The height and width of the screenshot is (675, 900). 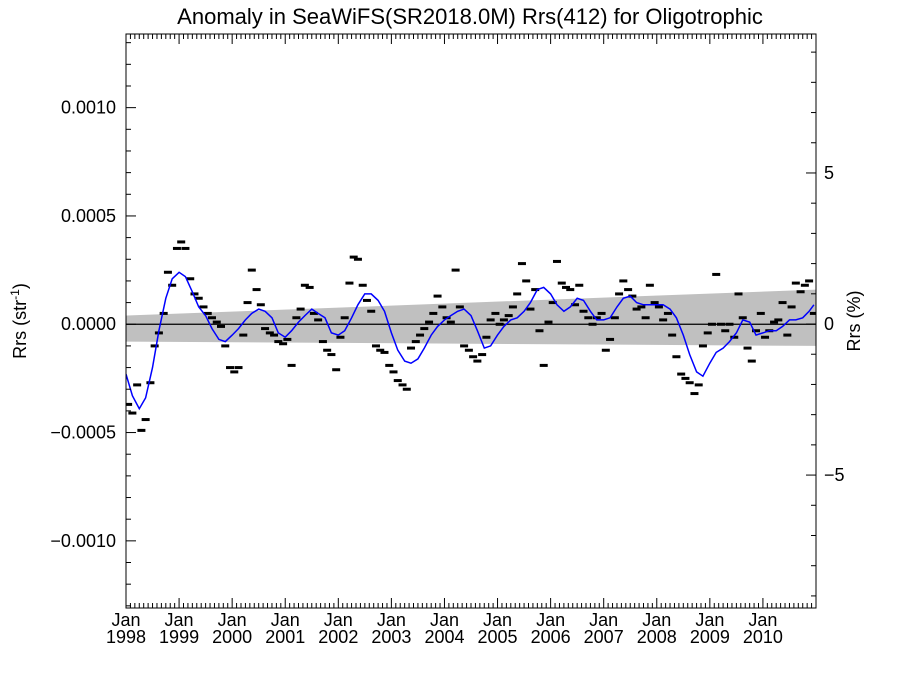 I want to click on x-tick-label-year: 2005, so click(x=498, y=637).